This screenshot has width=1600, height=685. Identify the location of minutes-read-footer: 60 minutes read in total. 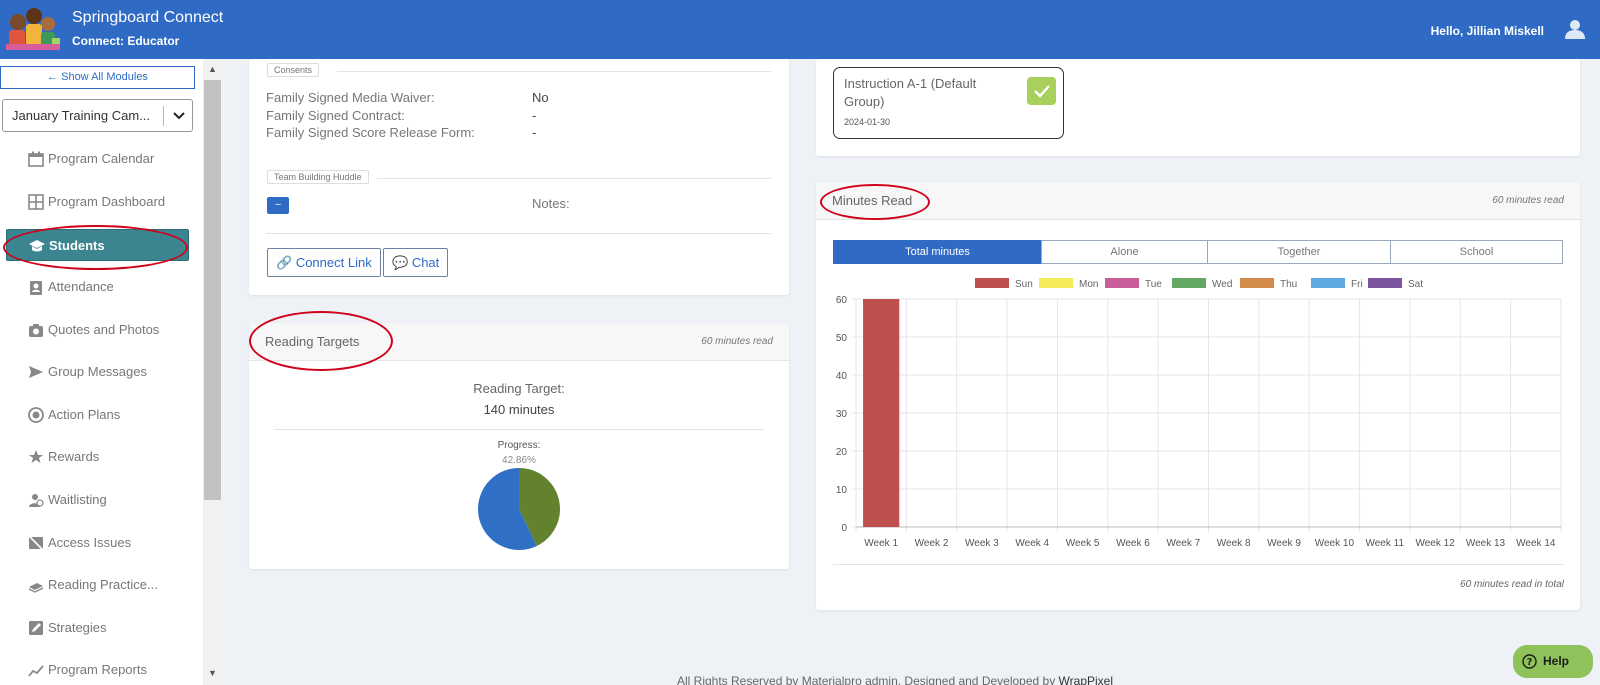
(1512, 584).